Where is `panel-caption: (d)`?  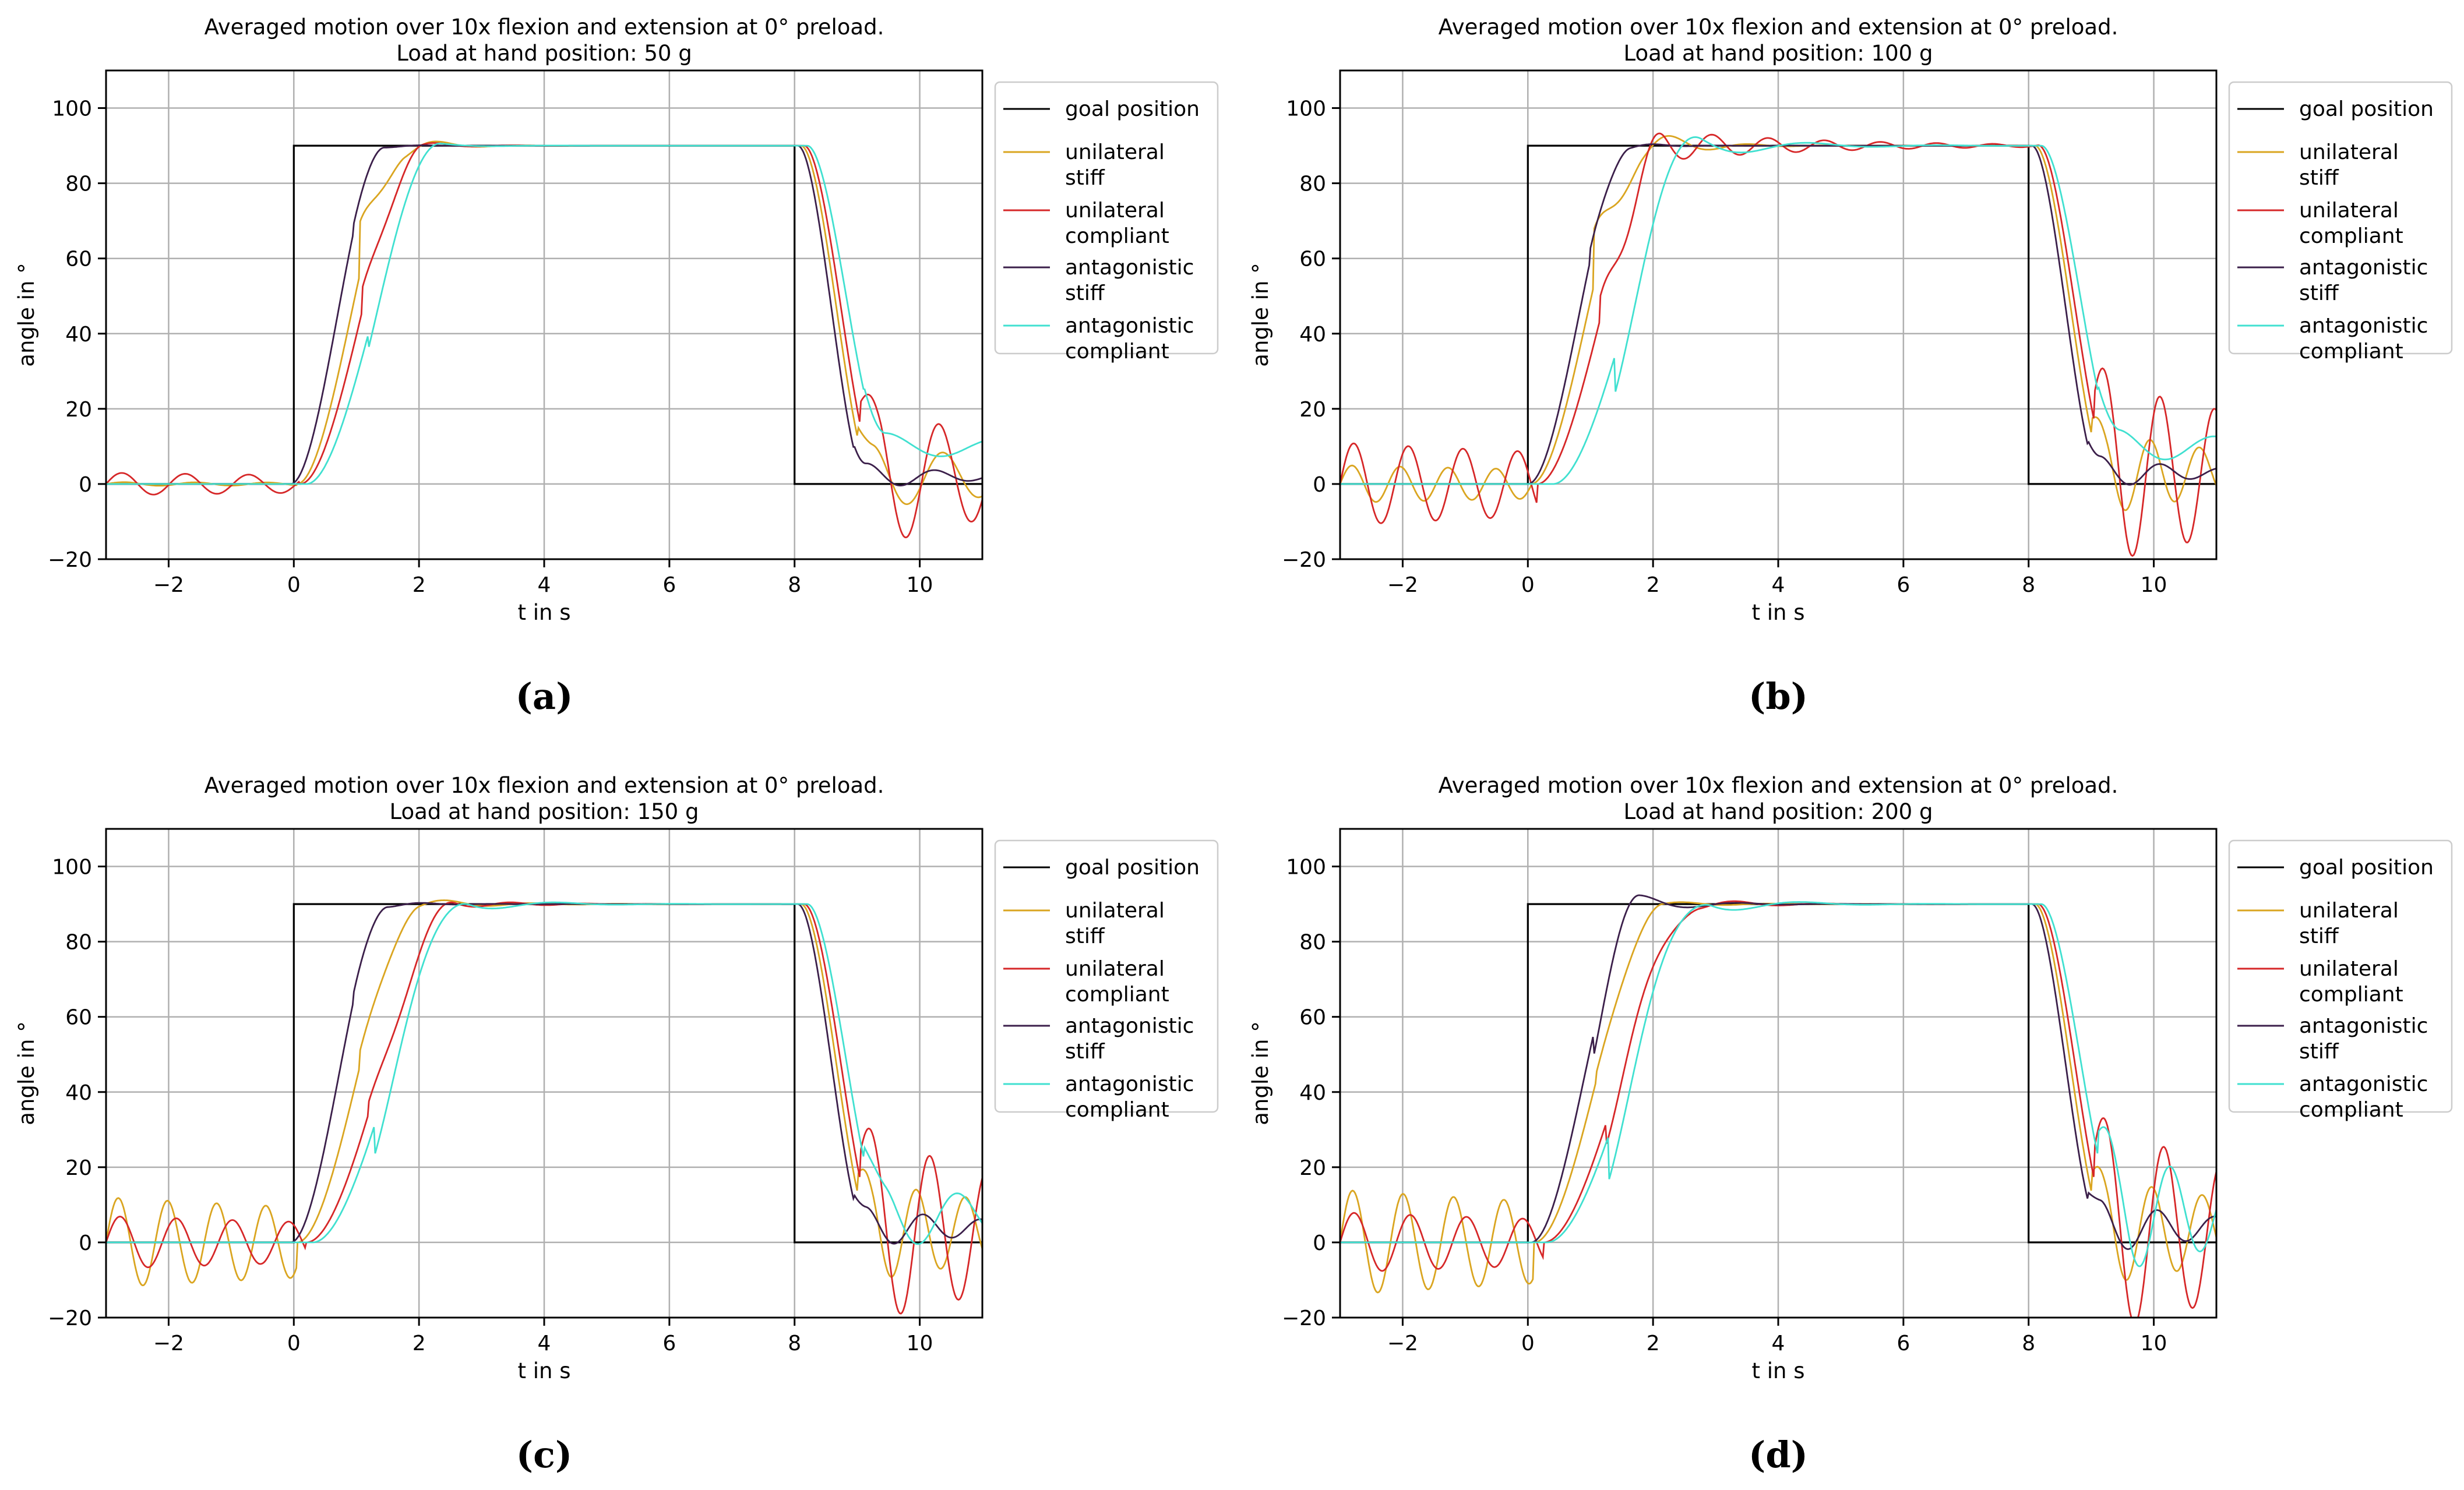 panel-caption: (d) is located at coordinates (1778, 1454).